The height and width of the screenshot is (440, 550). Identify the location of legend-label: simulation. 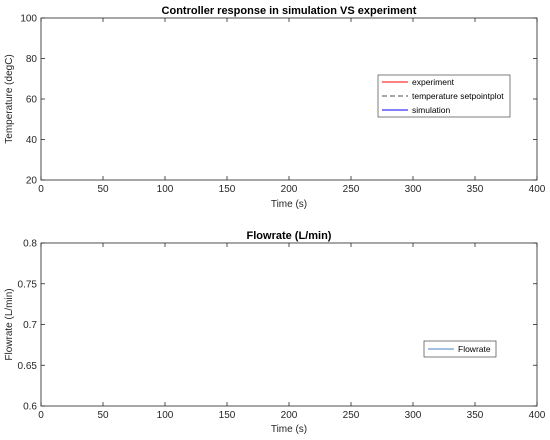
(431, 110).